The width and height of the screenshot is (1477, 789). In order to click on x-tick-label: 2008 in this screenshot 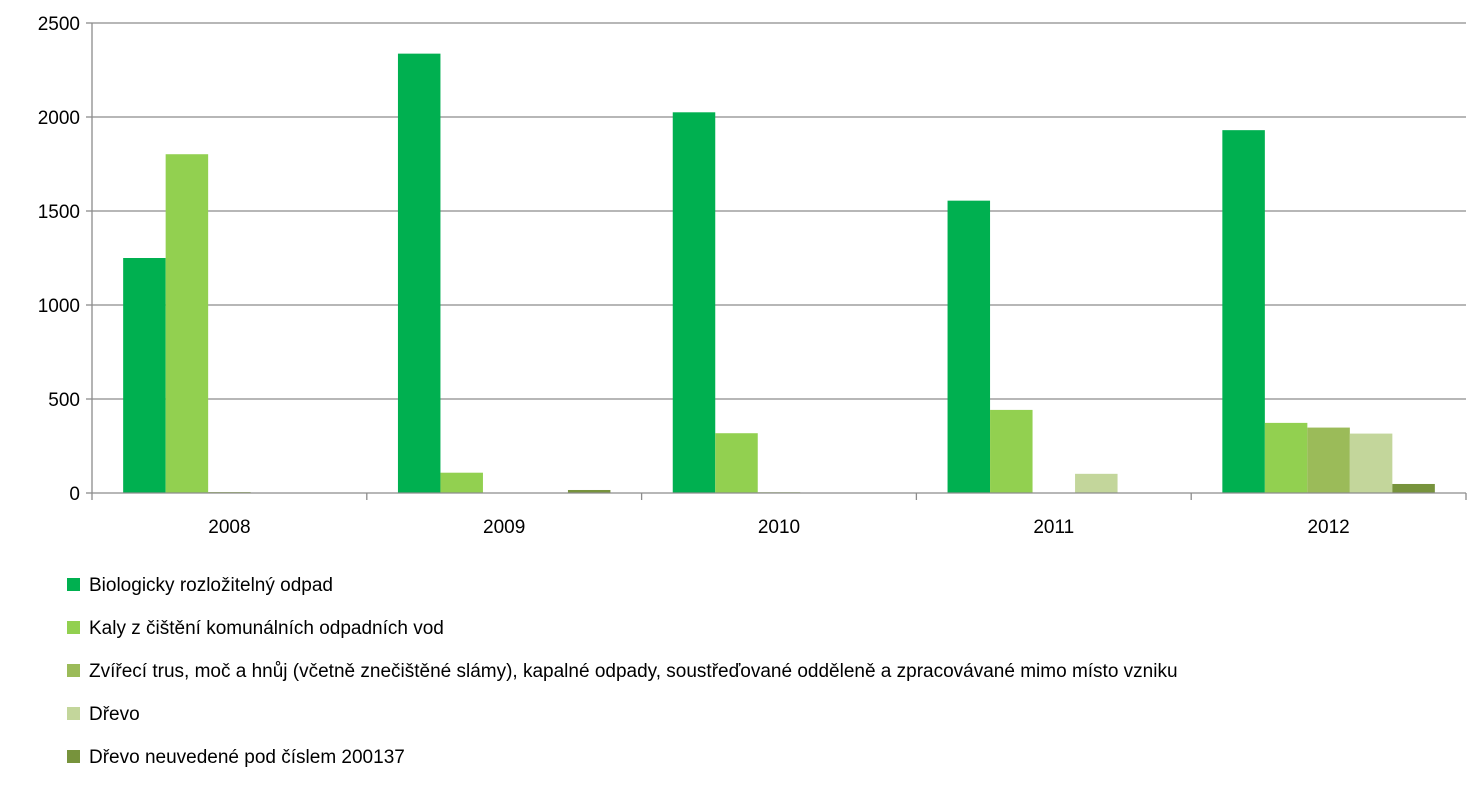, I will do `click(229, 527)`.